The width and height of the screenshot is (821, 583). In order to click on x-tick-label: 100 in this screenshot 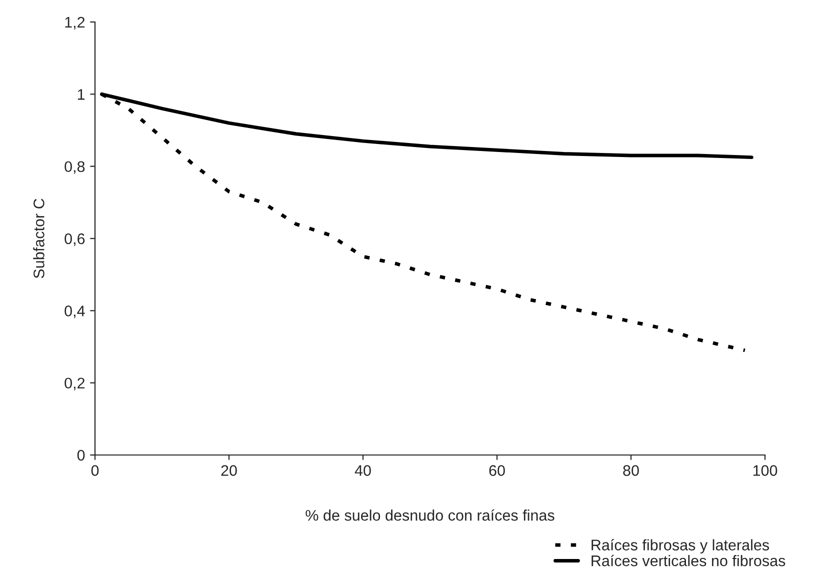, I will do `click(765, 470)`.